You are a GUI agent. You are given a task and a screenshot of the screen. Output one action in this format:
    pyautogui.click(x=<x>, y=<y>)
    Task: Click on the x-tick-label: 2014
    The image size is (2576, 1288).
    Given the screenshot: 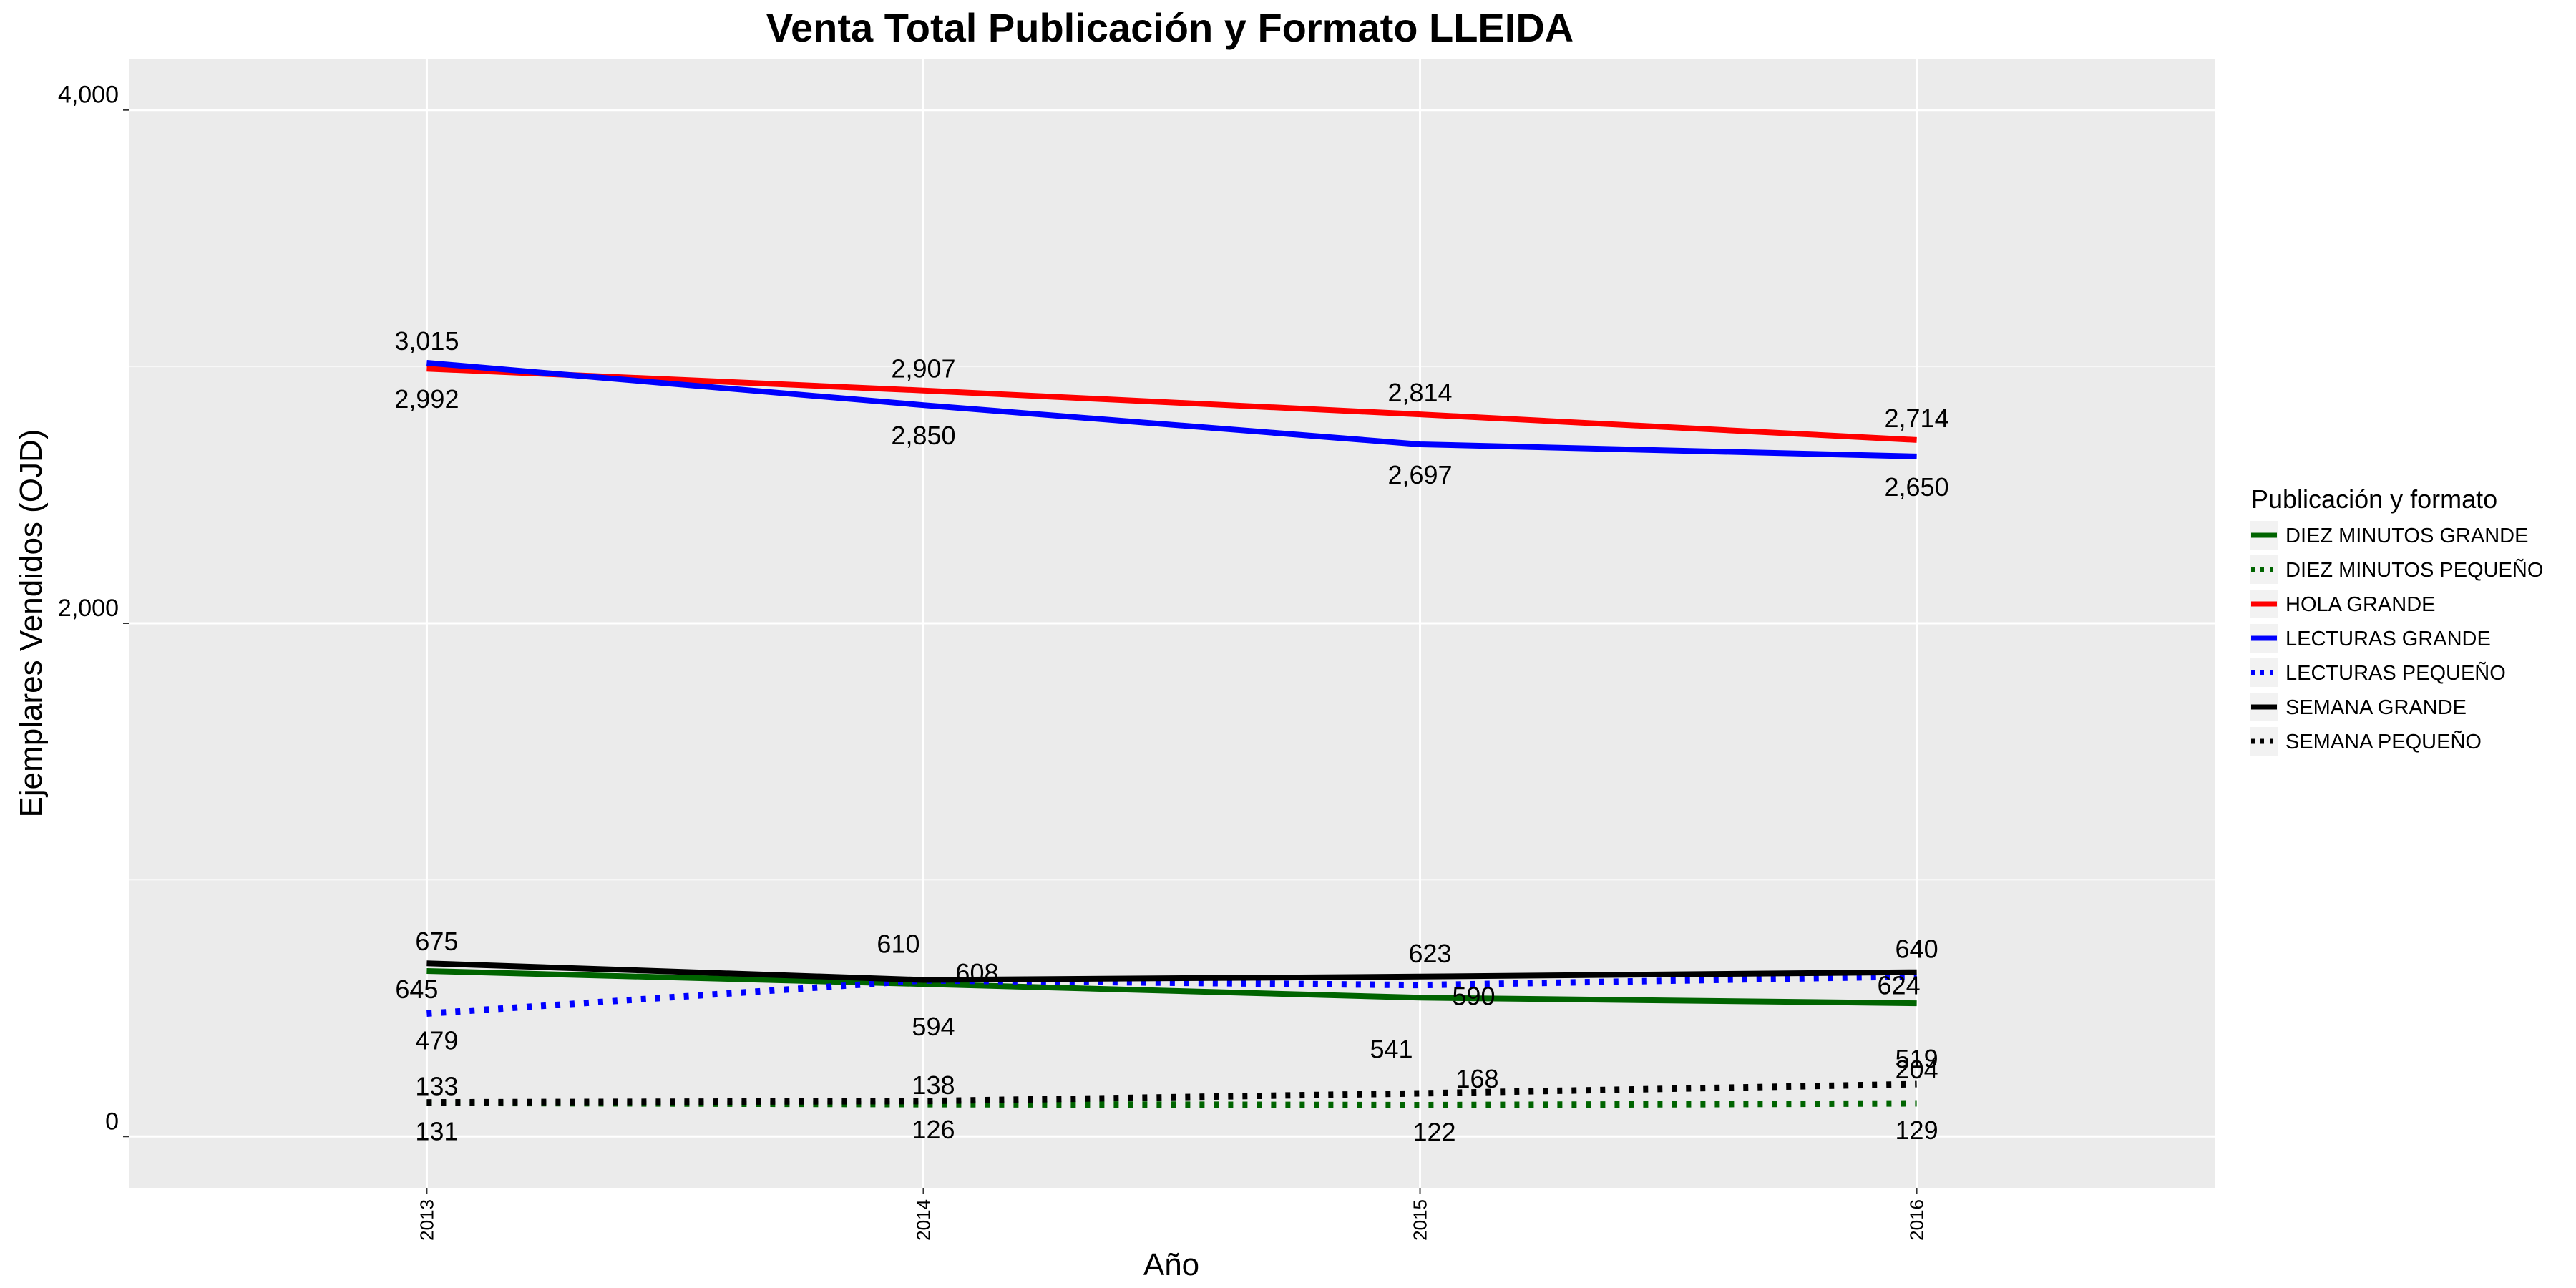 What is the action you would take?
    pyautogui.click(x=923, y=1220)
    